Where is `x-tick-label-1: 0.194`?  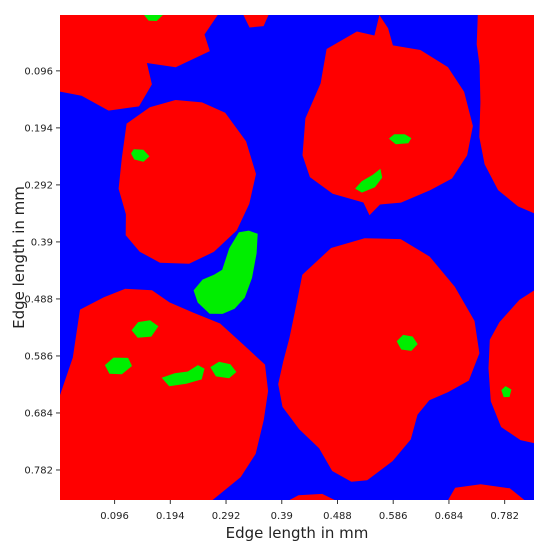
x-tick-label-1: 0.194 is located at coordinates (170, 516).